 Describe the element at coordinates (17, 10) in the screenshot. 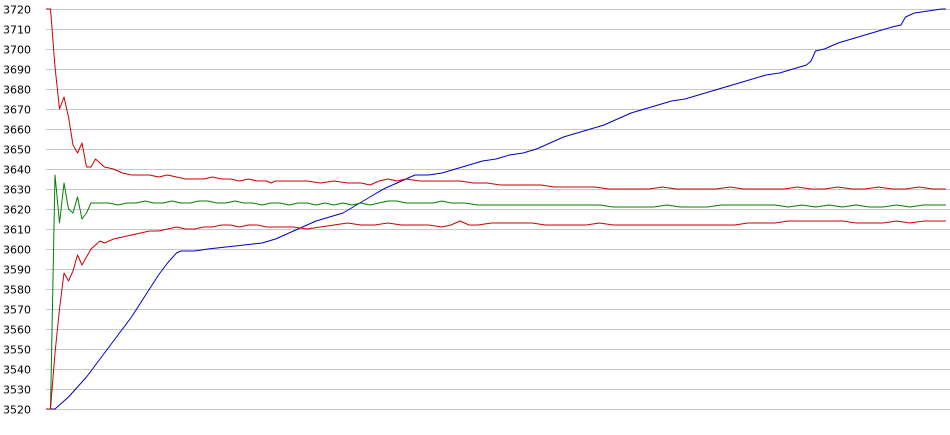

I see `y-tick-label: 3720` at that location.